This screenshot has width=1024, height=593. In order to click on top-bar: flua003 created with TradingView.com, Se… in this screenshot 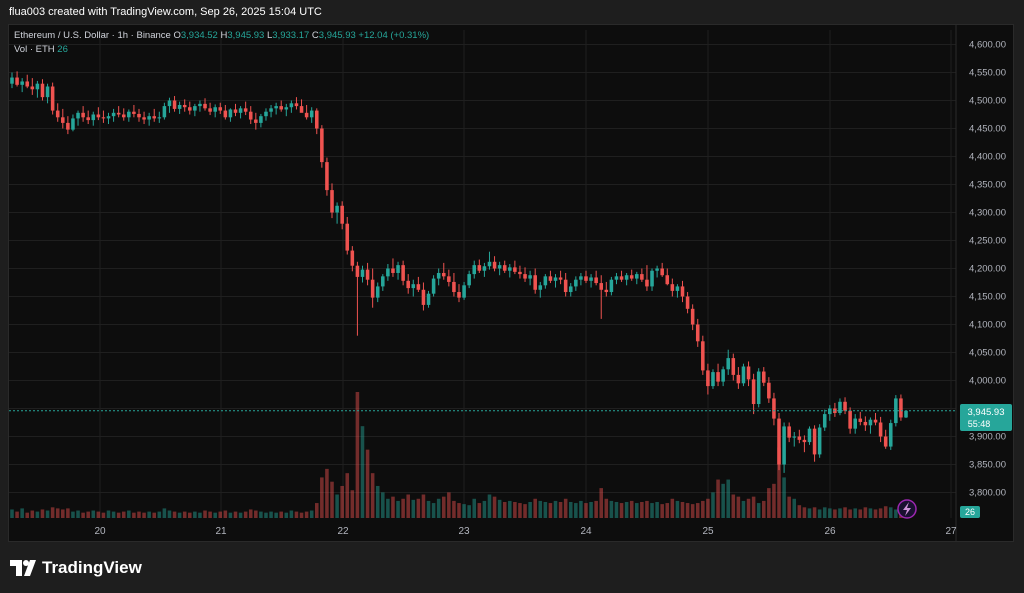, I will do `click(512, 12)`.